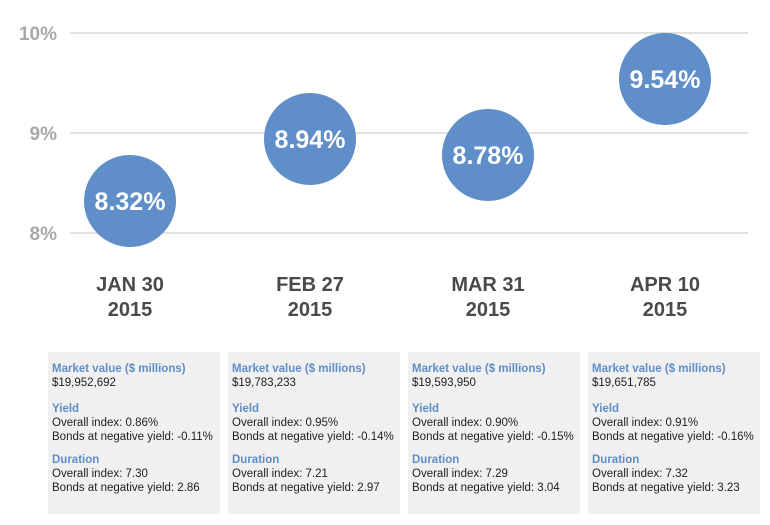  What do you see at coordinates (126, 488) in the screenshot?
I see `duration-negative: Bonds at negative yield: 2.86` at bounding box center [126, 488].